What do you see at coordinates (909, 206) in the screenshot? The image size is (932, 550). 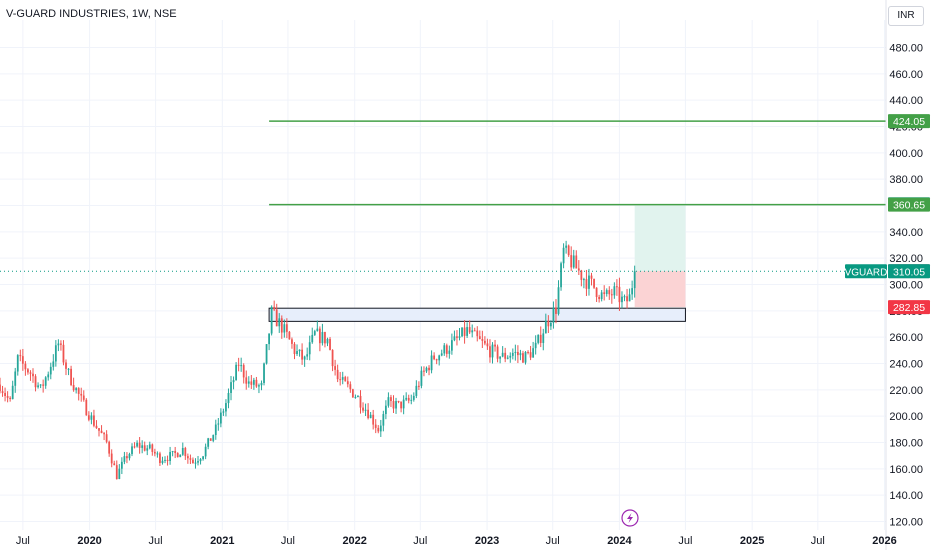 I see `price-label-text: 360.65` at bounding box center [909, 206].